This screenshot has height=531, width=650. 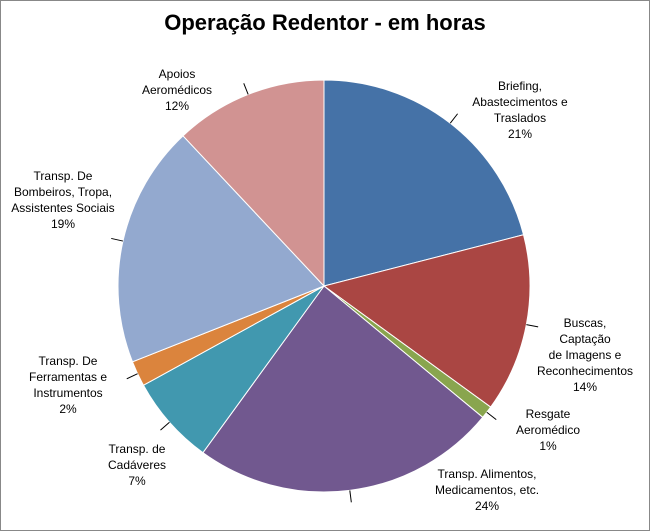 What do you see at coordinates (548, 446) in the screenshot?
I see `value-label: 1%` at bounding box center [548, 446].